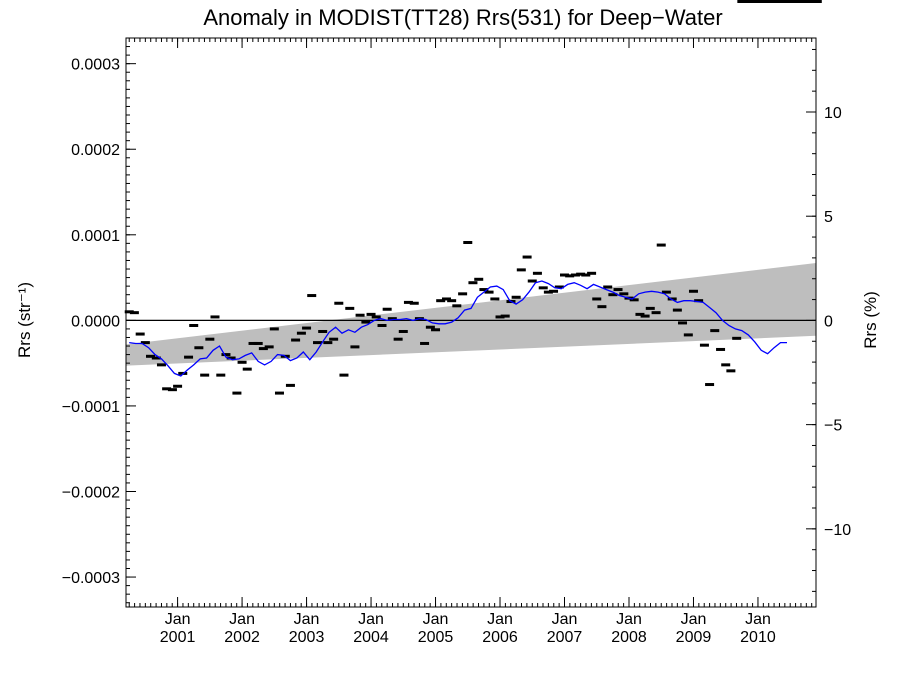 This screenshot has width=900, height=675. Describe the element at coordinates (458, 328) in the screenshot. I see `running-mean-layer` at that location.